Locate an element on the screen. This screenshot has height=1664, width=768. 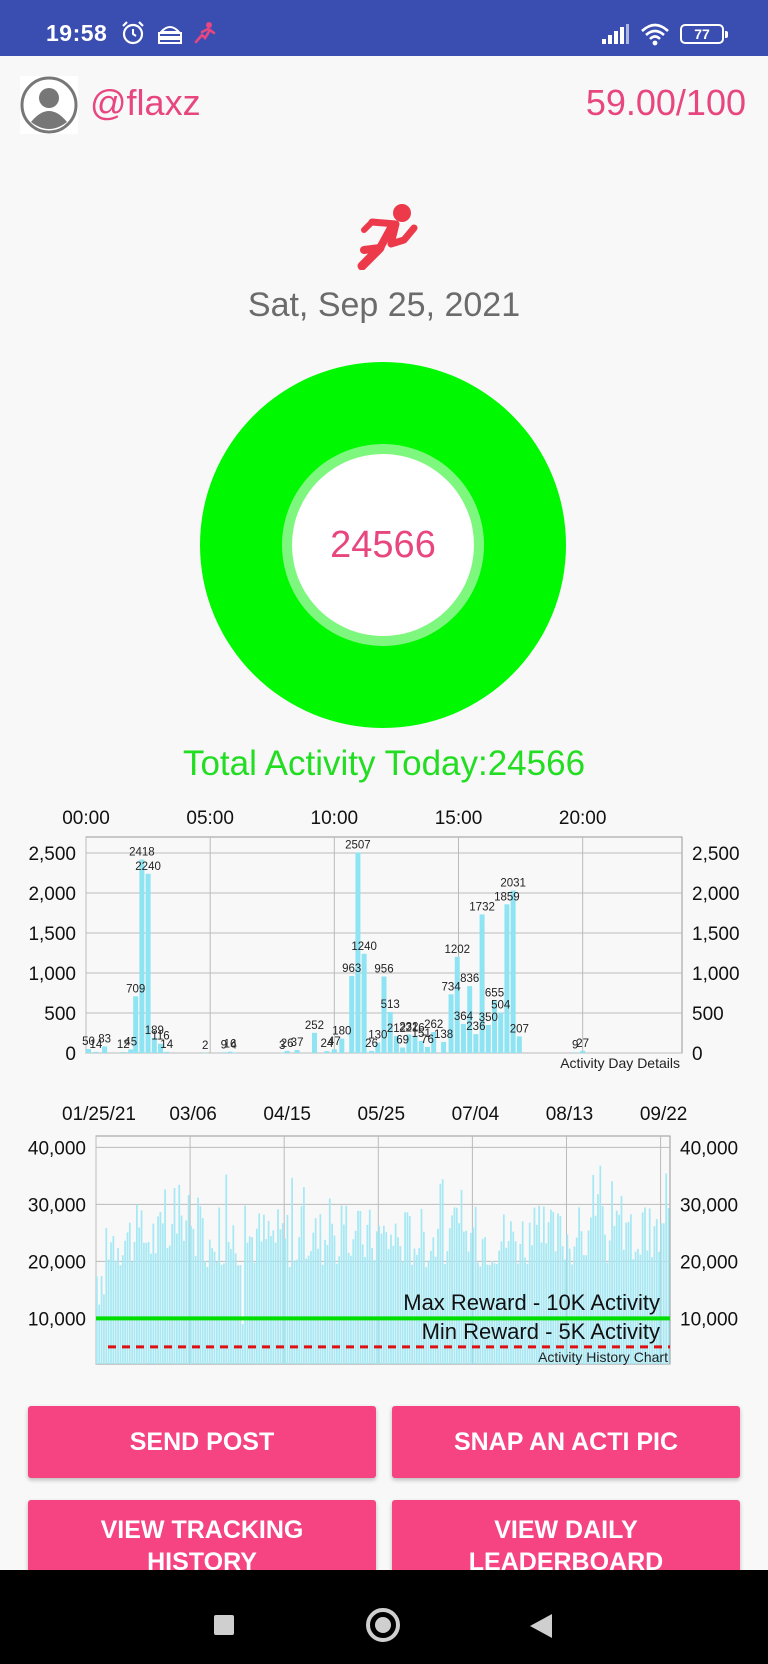
activity-ring: 24566 is located at coordinates (383, 545).